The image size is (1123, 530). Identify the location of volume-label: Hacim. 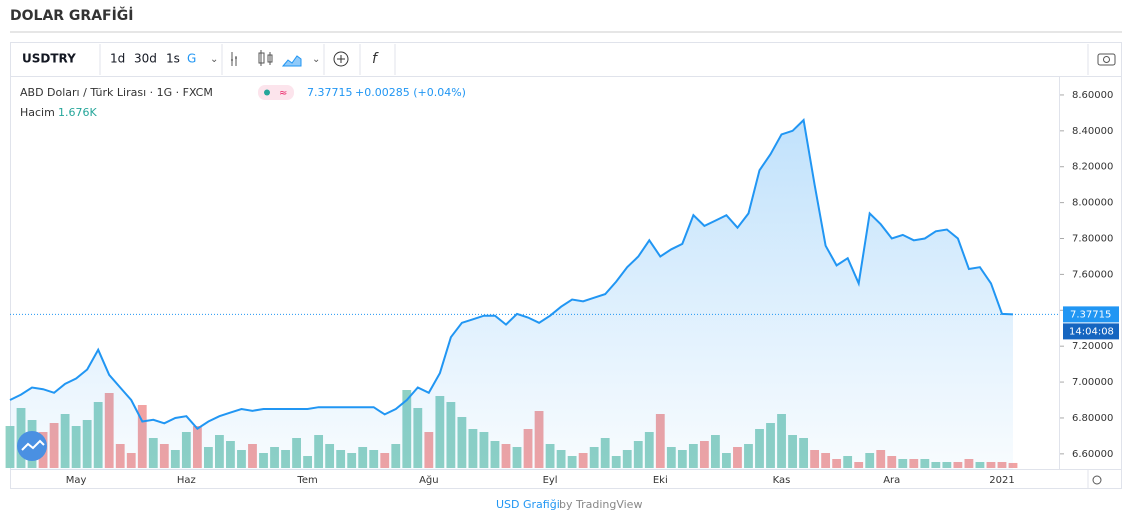
(37, 112).